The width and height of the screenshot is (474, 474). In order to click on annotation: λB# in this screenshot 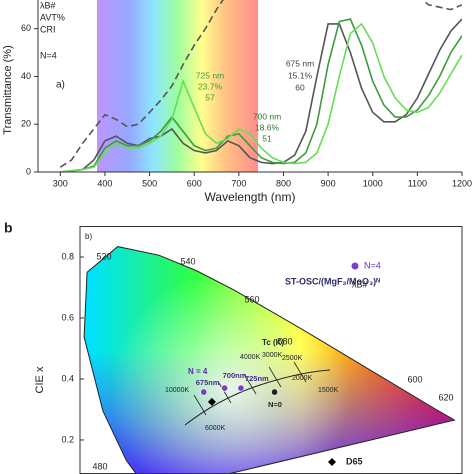, I will do `click(48, 5)`.